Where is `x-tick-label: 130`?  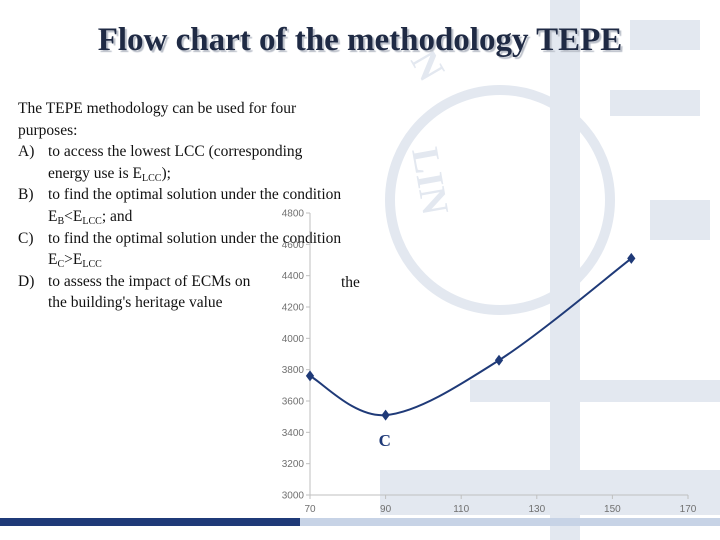 x-tick-label: 130 is located at coordinates (536, 509).